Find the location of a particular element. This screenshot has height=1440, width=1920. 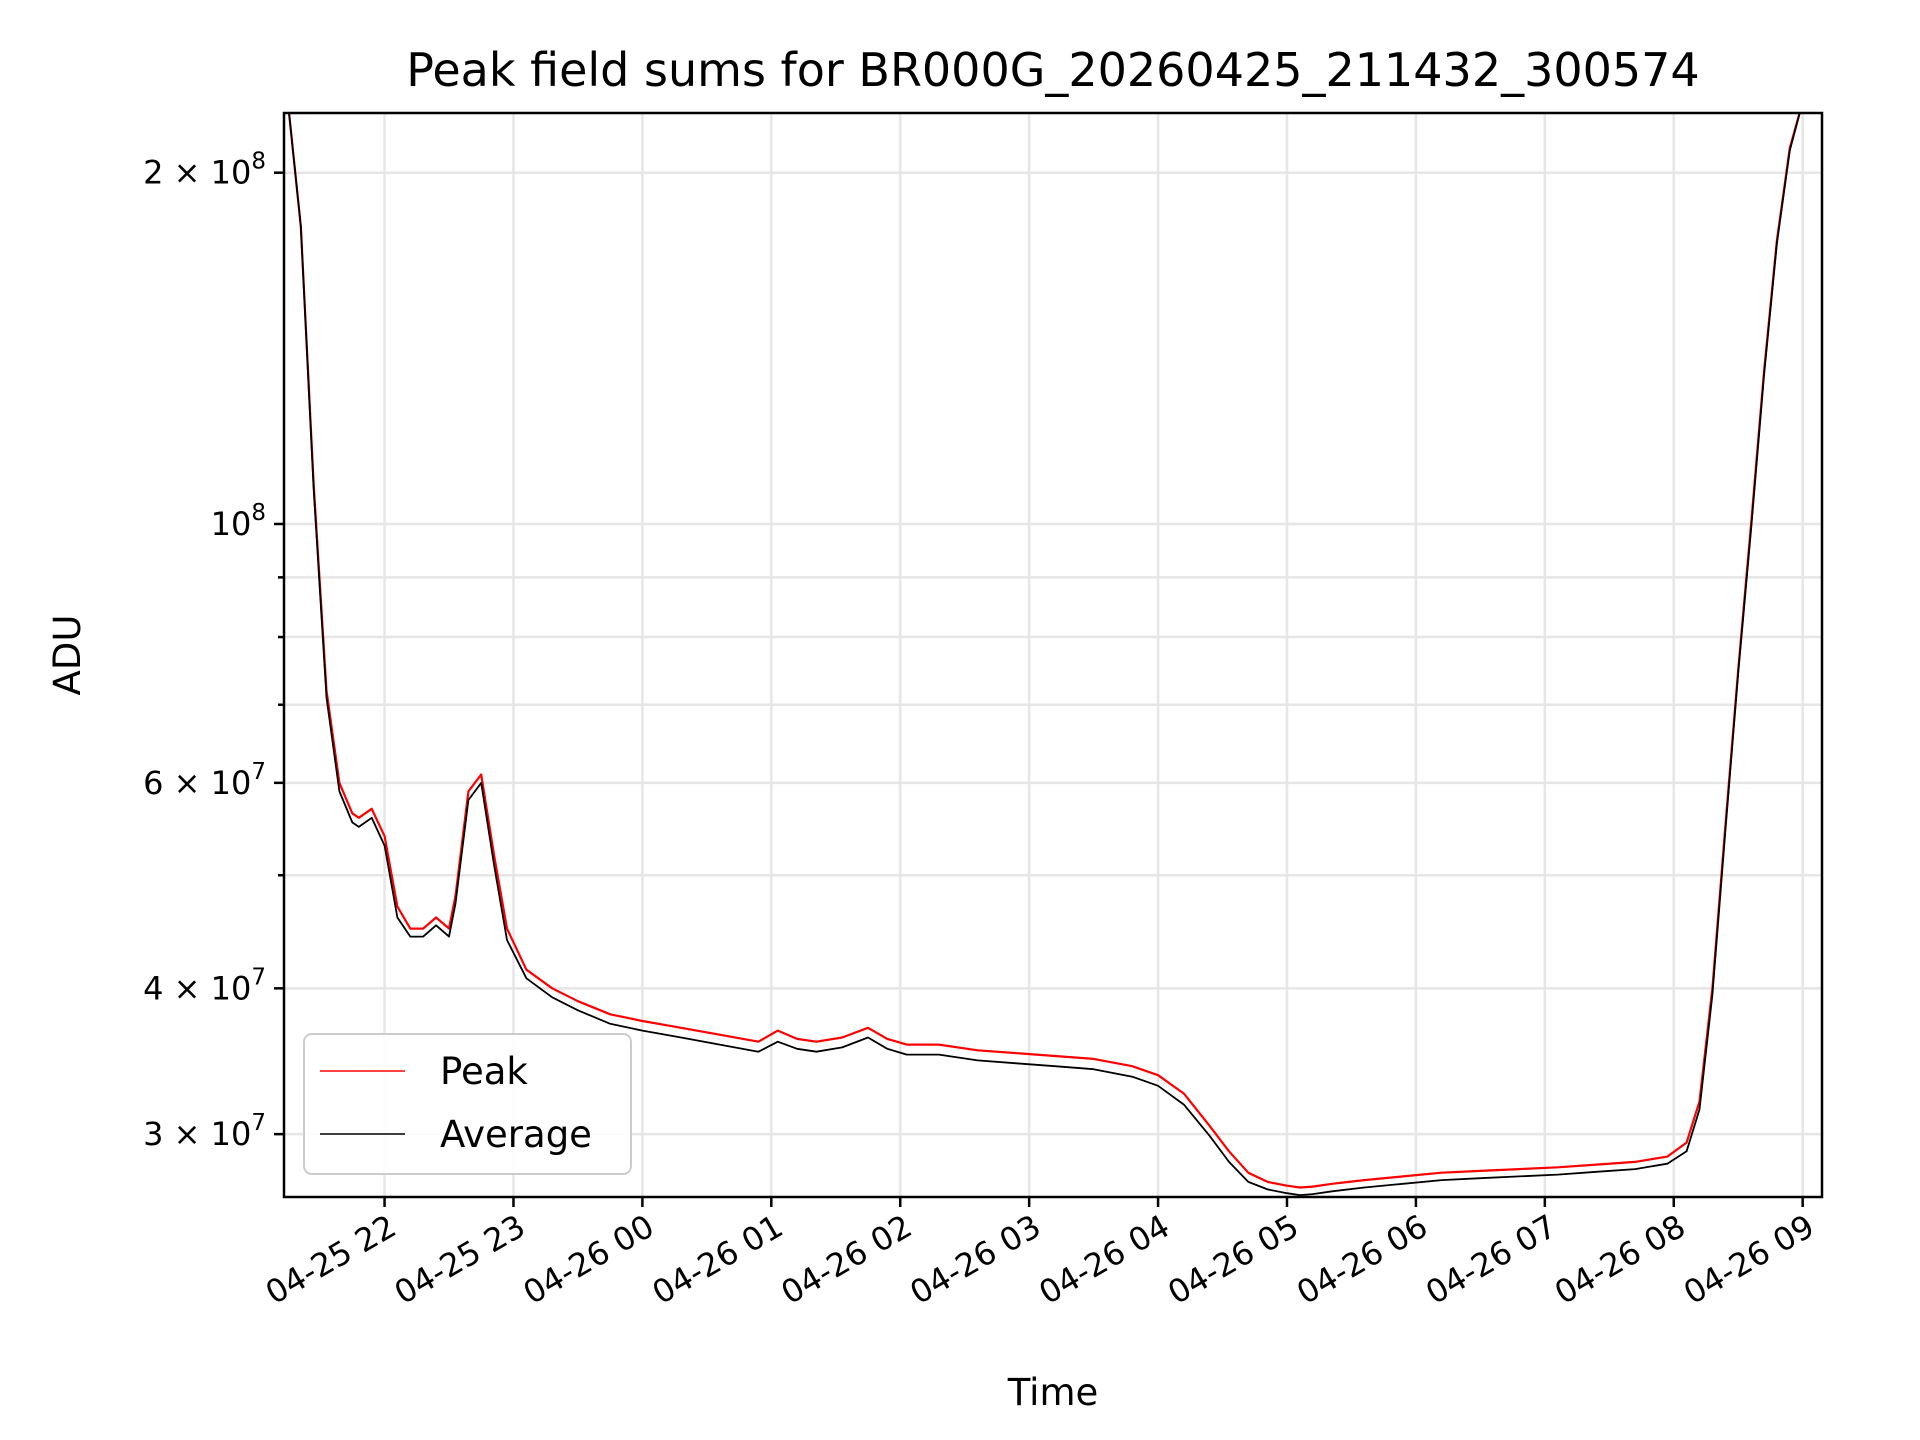

legend-average-label: Average is located at coordinates (516, 1134).